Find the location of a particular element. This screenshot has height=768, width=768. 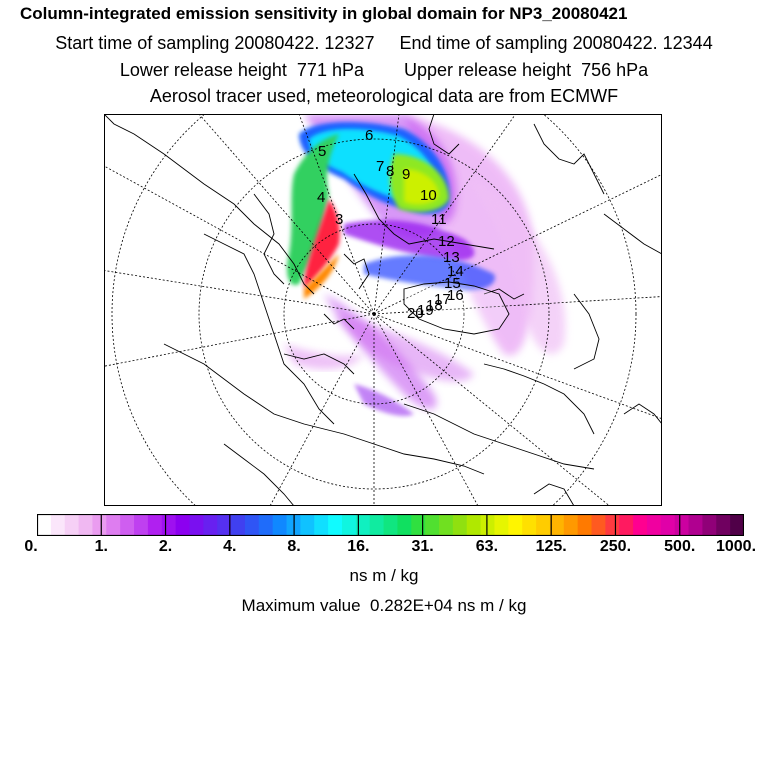

colorbar-ticks: 0. 1. 2. 4. 8. 16. 31. 63. 125. 250. 500. 1000. is located at coordinates (384, 548).